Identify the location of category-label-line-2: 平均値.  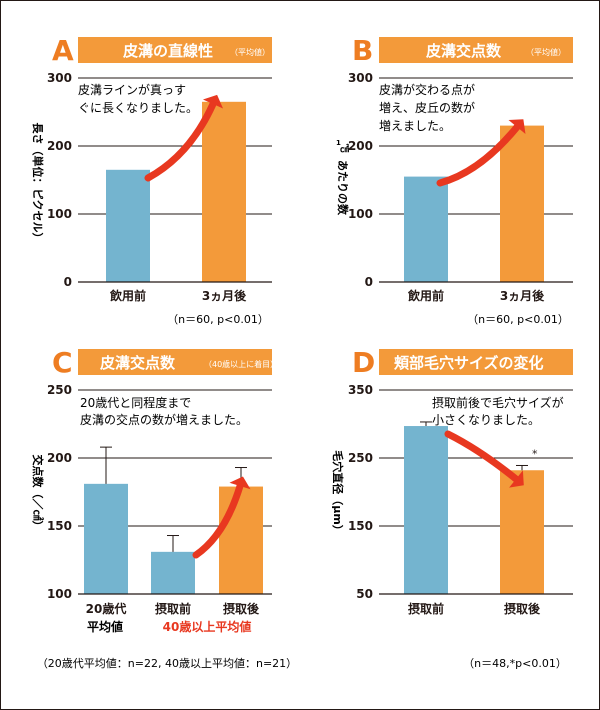
(105, 626).